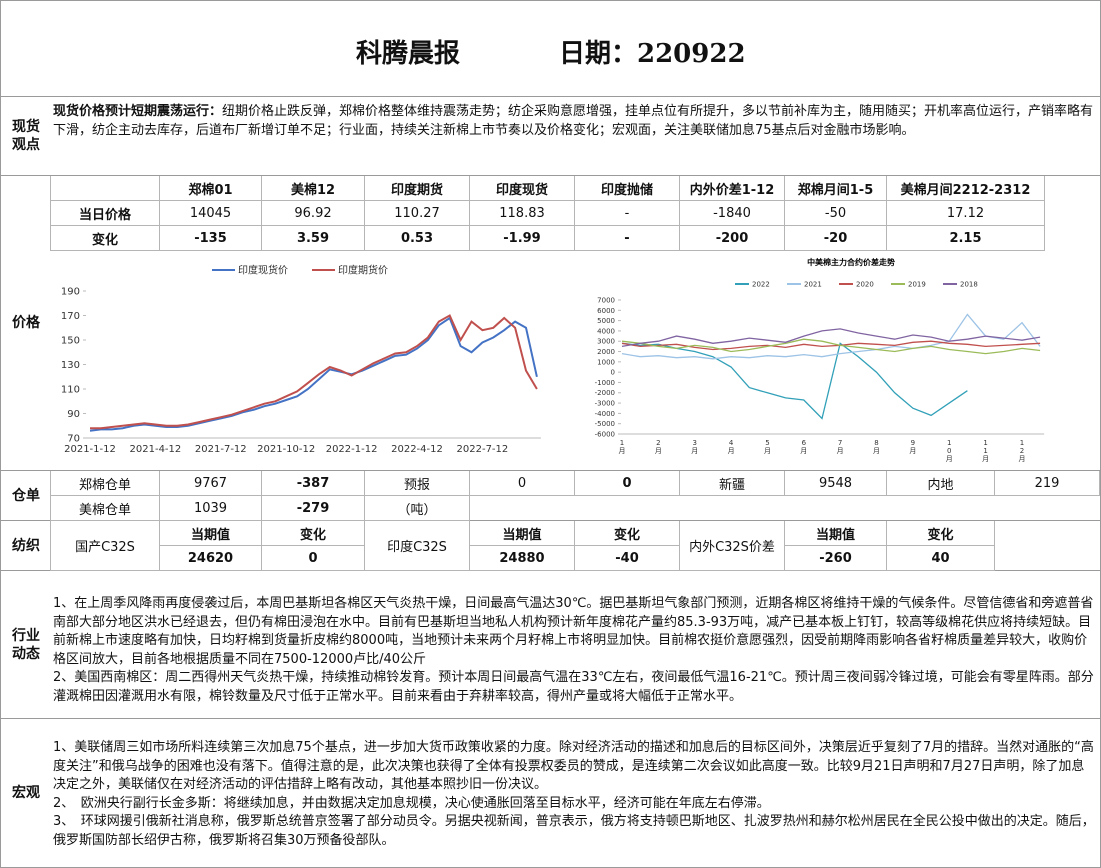  What do you see at coordinates (313, 508) in the screenshot?
I see `warehouse-cell: -279` at bounding box center [313, 508].